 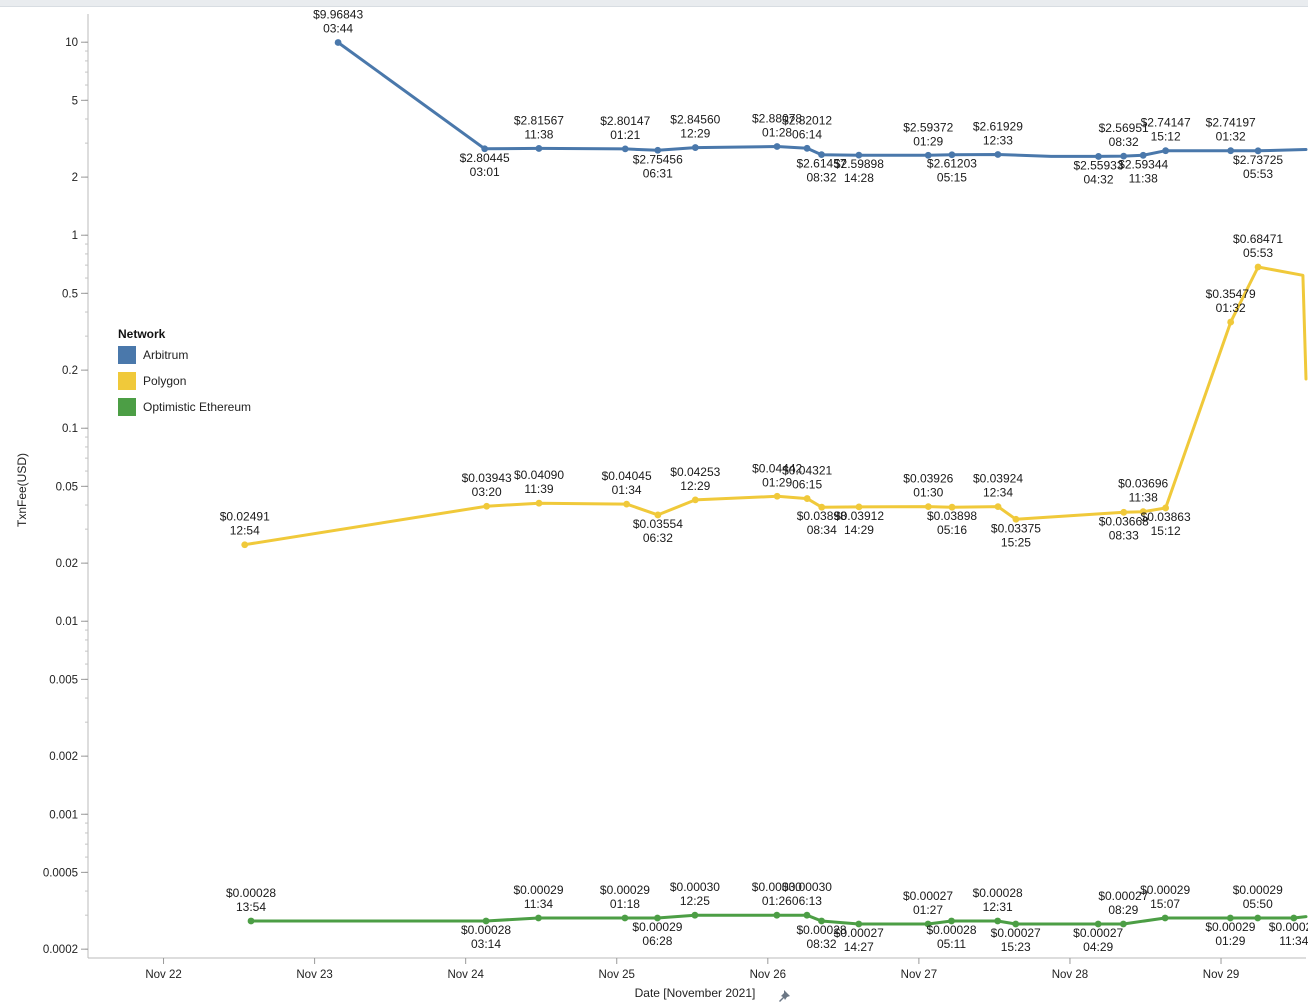 What do you see at coordinates (654, 3) in the screenshot?
I see `top-toolbar-strip` at bounding box center [654, 3].